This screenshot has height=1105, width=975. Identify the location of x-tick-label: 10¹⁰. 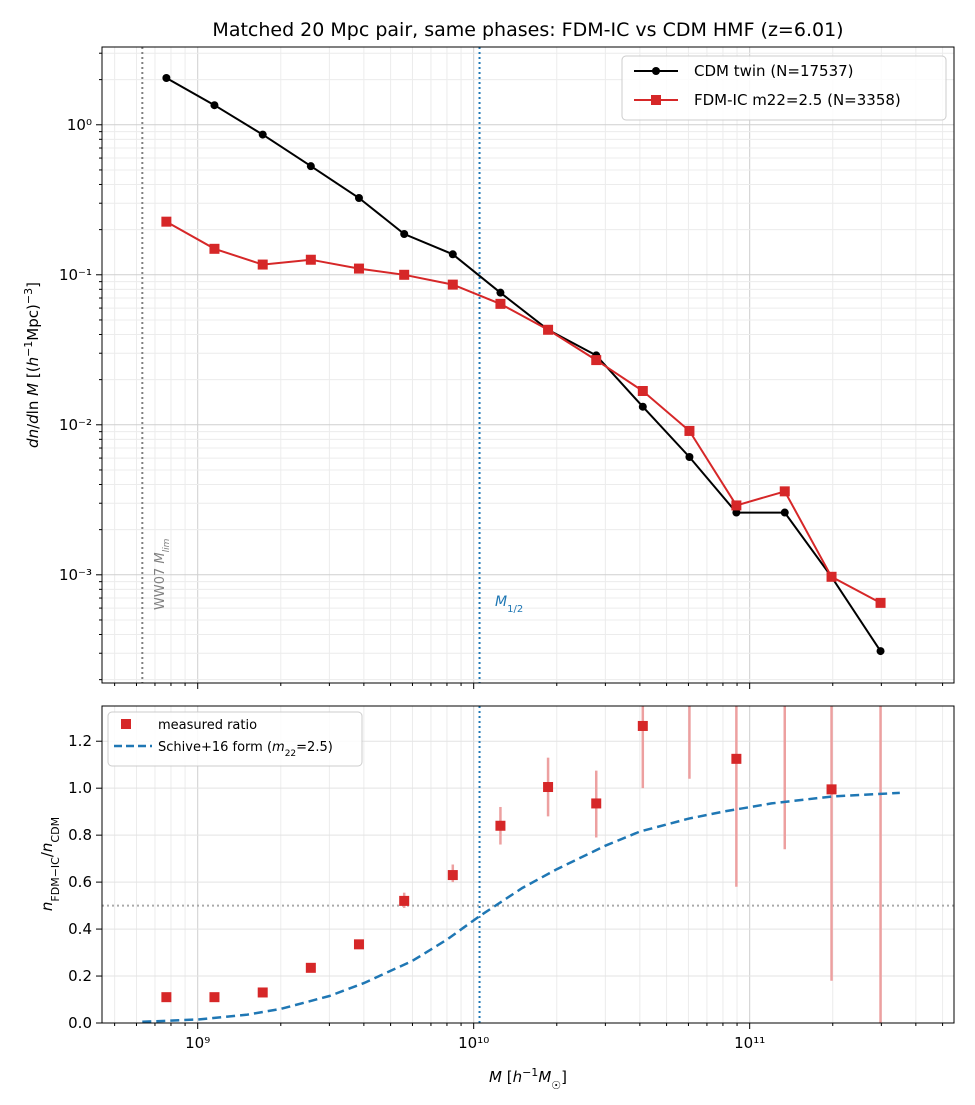
(473, 1043).